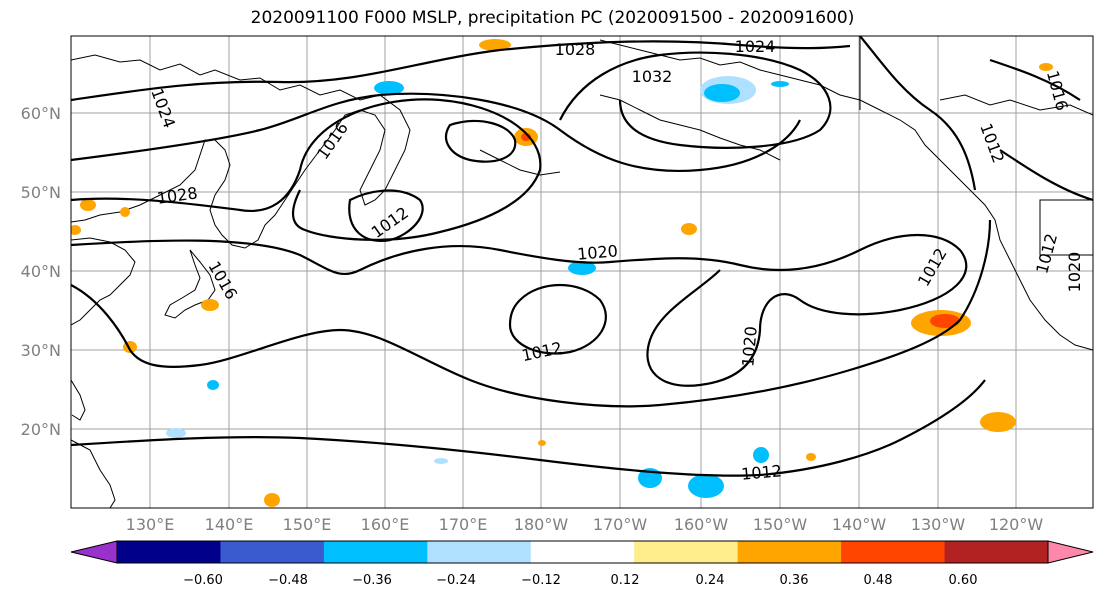  What do you see at coordinates (575, 49) in the screenshot?
I see `isobar-label: 1028` at bounding box center [575, 49].